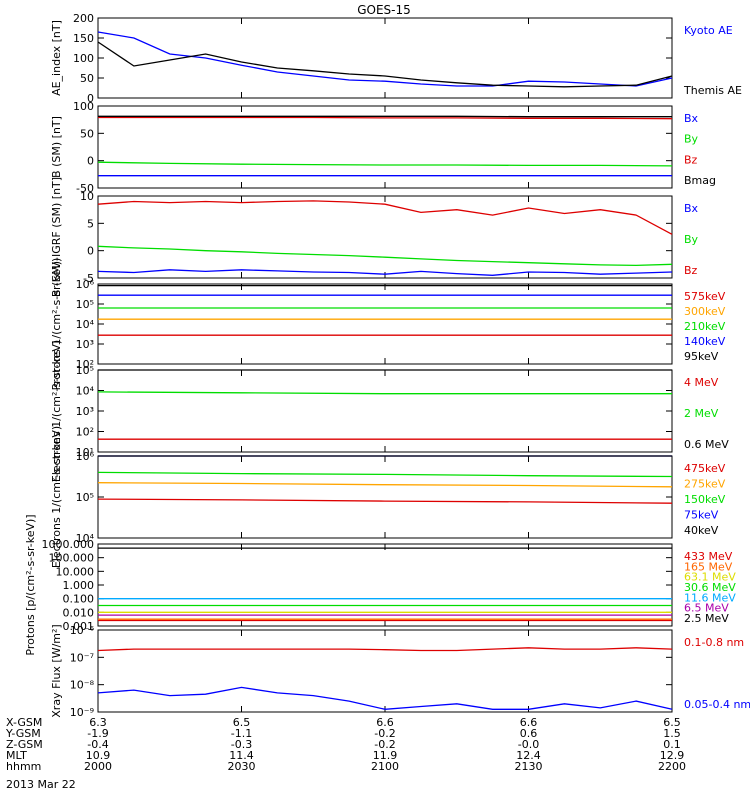 The image size is (750, 800). Describe the element at coordinates (88, 278) in the screenshot. I see `y-tick-label: -5` at that location.